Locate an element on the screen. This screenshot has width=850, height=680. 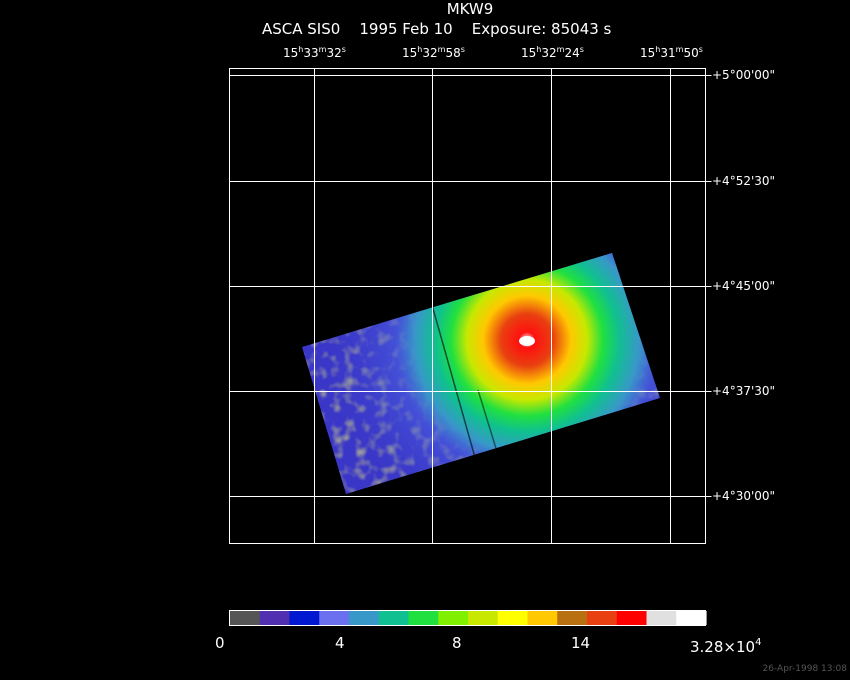
detector-image is located at coordinates (481, 373).